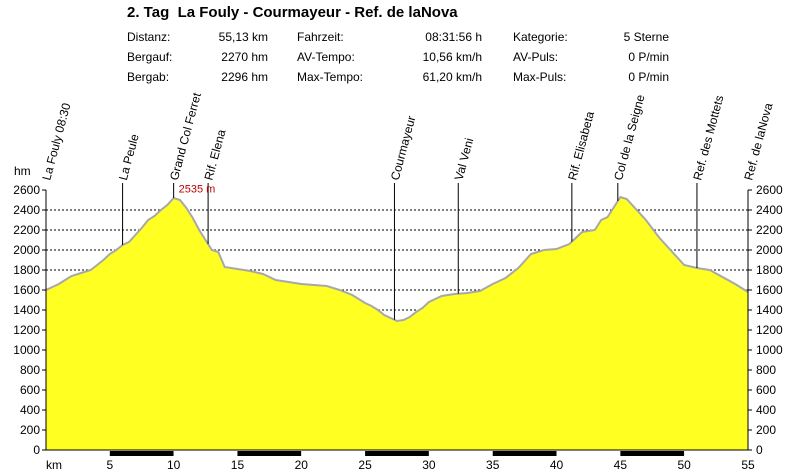 The image size is (800, 475). Describe the element at coordinates (536, 57) in the screenshot. I see `stat-label: AV-Puls:` at that location.